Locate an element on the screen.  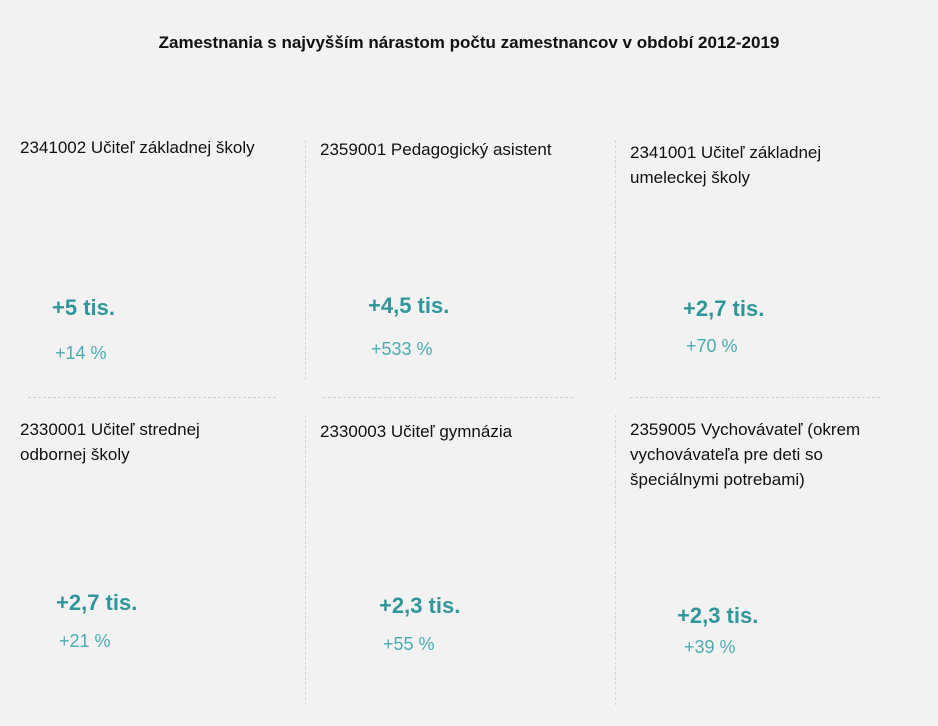
occupation-name: 2359001 Pedagogický asistent is located at coordinates (436, 149).